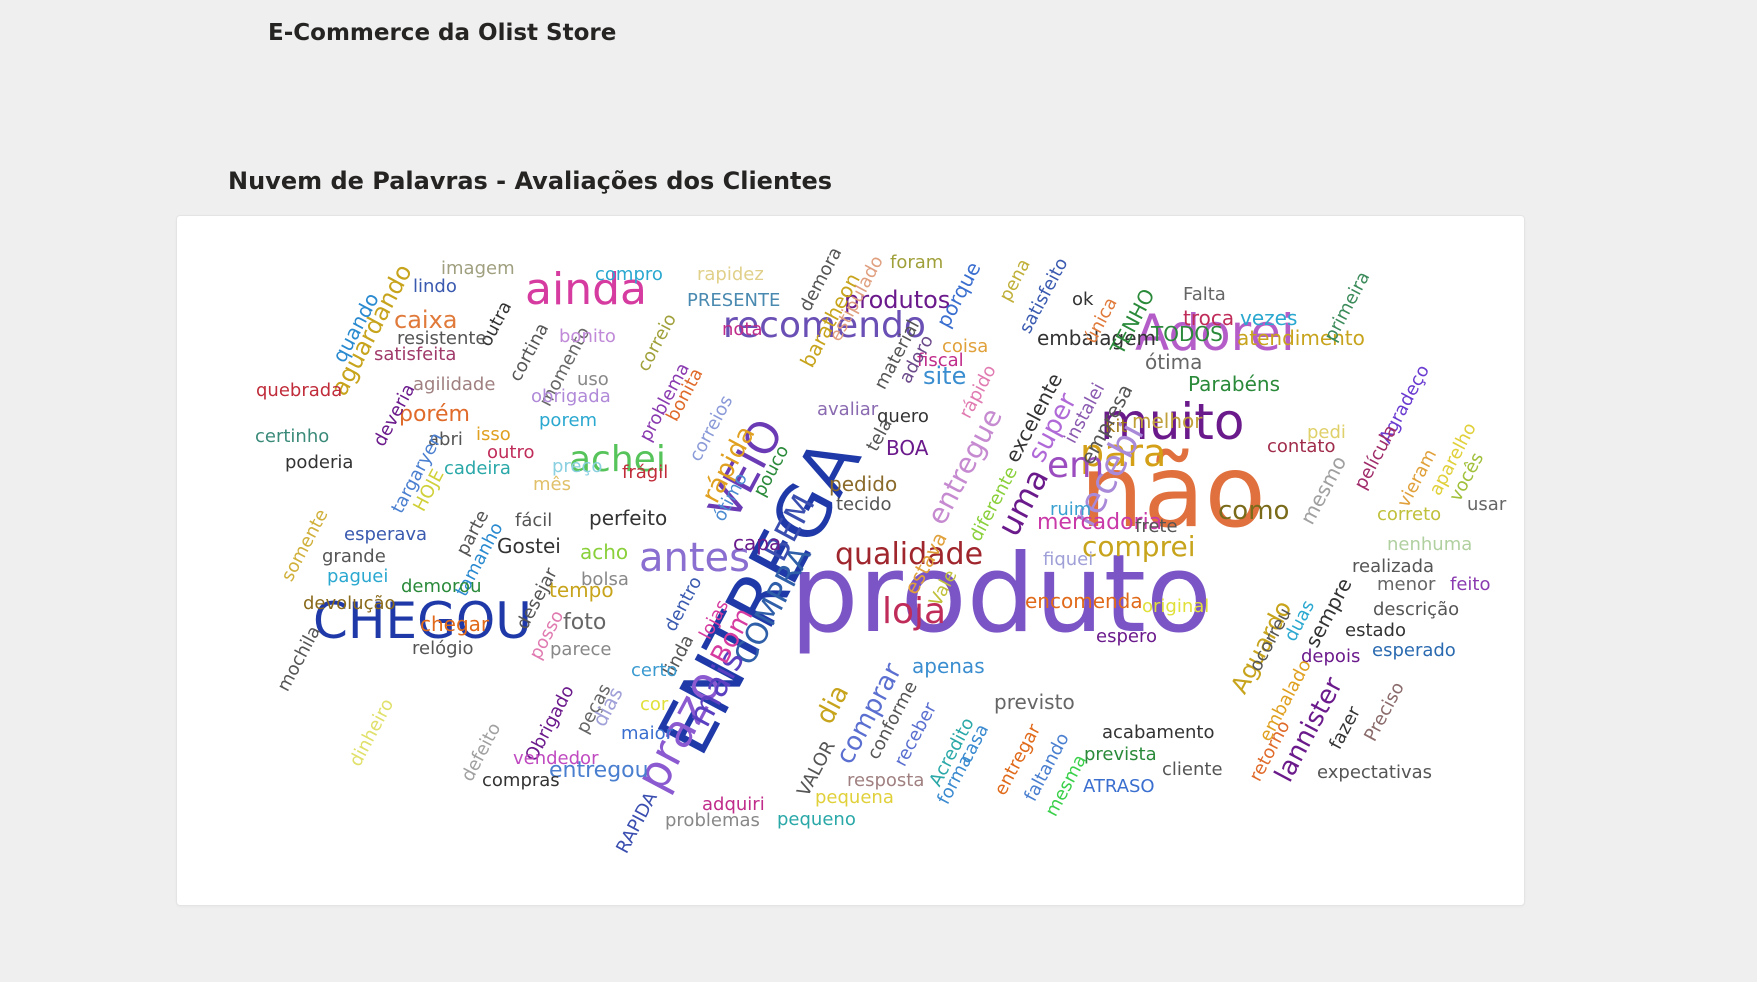 The height and width of the screenshot is (982, 1757). Describe the element at coordinates (1071, 509) in the screenshot. I see `cloud-word: ruim` at that location.